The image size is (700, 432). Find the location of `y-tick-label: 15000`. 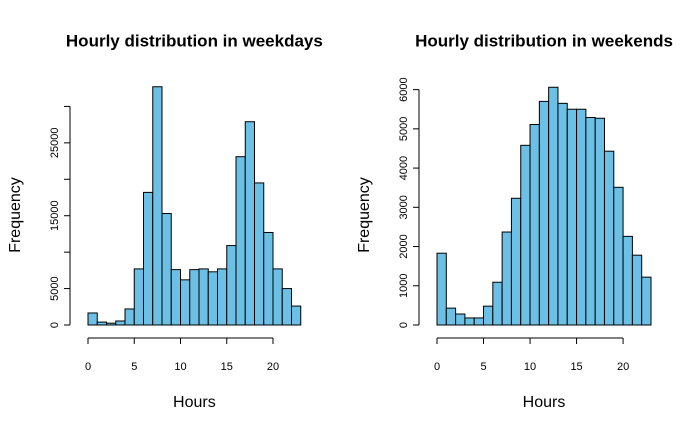

y-tick-label: 15000 is located at coordinates (55, 215).